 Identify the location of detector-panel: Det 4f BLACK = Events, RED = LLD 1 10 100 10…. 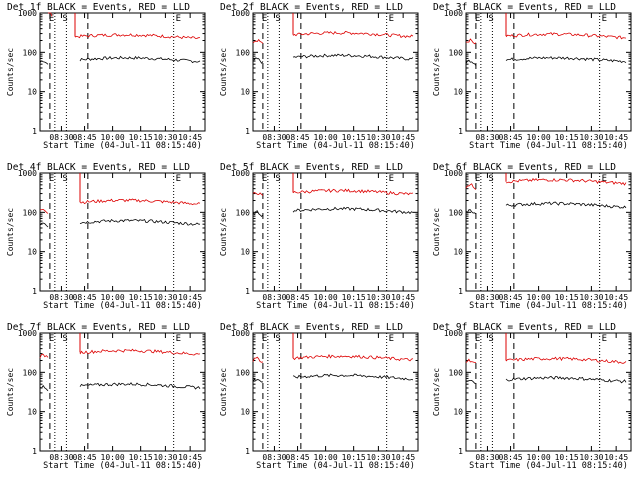
(106, 236).